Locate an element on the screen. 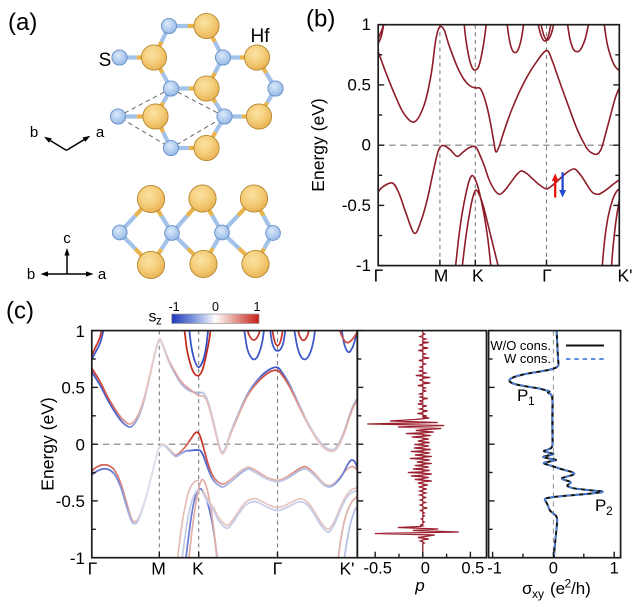 The width and height of the screenshot is (640, 607). svg-text: /h) is located at coordinates (581, 588).